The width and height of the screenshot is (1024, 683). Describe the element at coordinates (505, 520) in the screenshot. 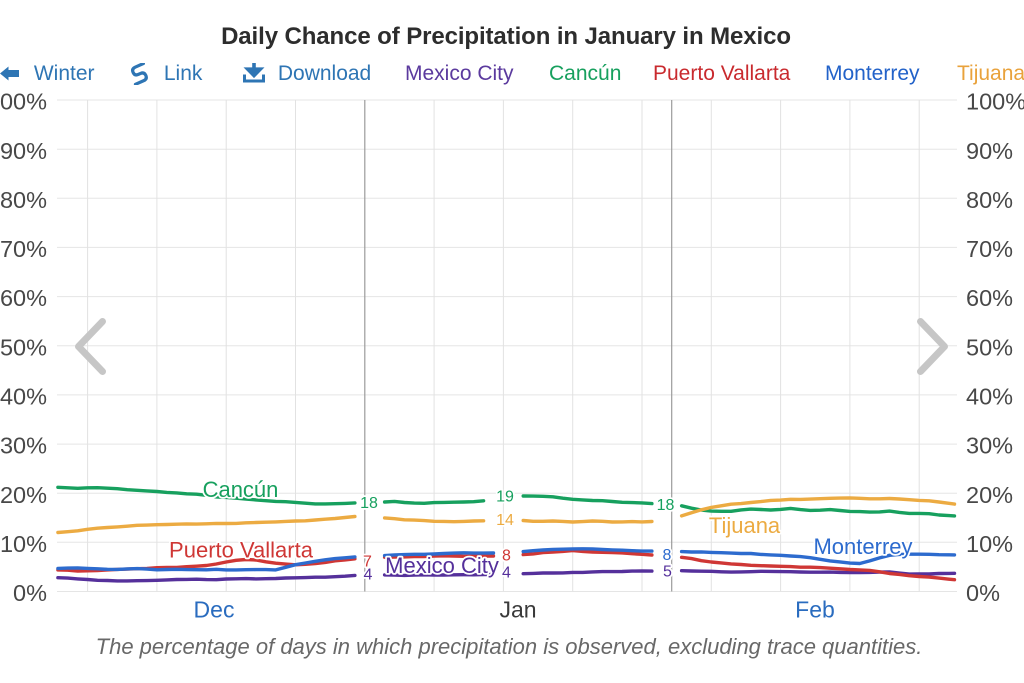

I see `svg-text: 14` at that location.